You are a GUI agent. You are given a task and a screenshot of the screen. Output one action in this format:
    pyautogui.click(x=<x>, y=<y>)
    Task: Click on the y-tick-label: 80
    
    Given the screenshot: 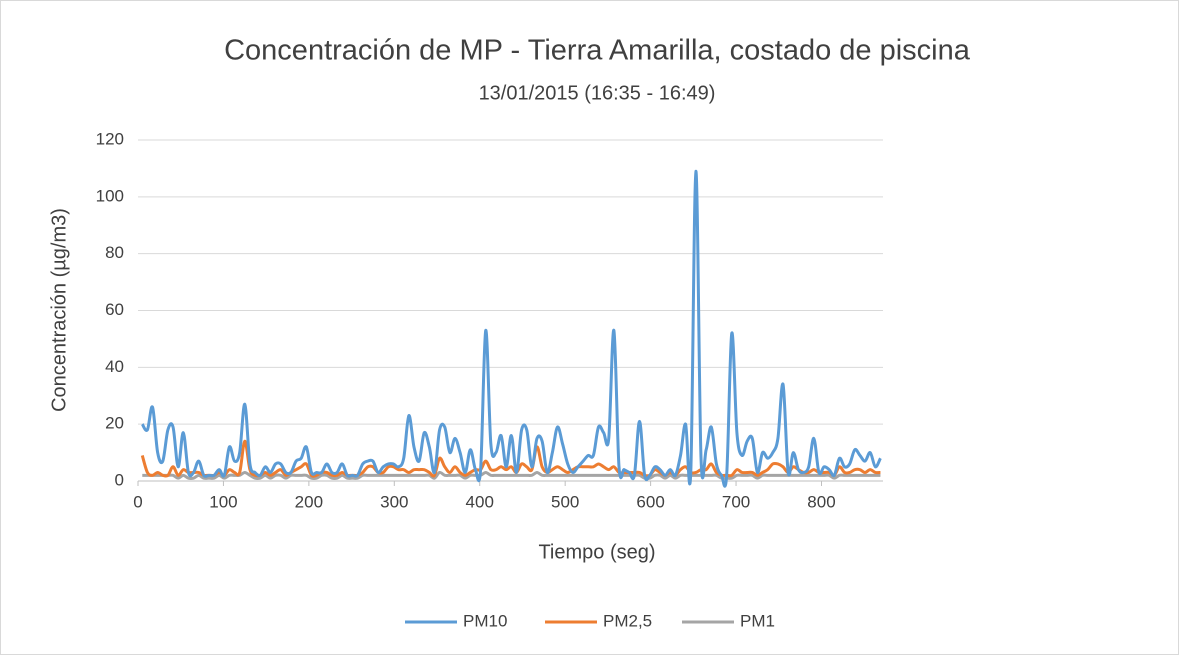 What is the action you would take?
    pyautogui.click(x=114, y=252)
    